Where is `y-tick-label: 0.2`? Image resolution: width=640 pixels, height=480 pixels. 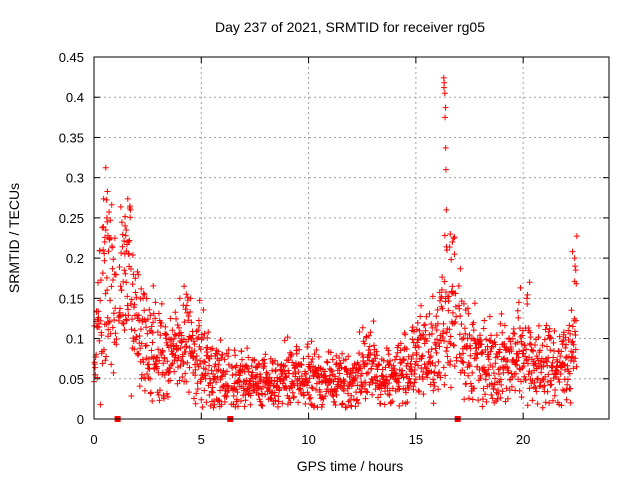
y-tick-label: 0.2 is located at coordinates (75, 258).